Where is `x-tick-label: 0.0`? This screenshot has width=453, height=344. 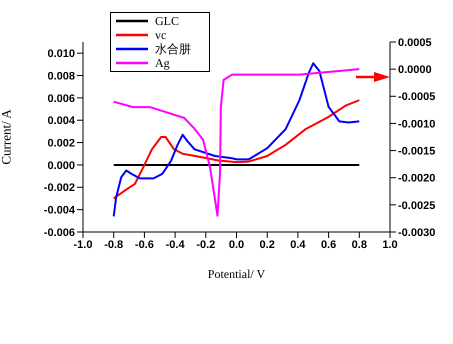 x-tick-label: 0.0 is located at coordinates (236, 244).